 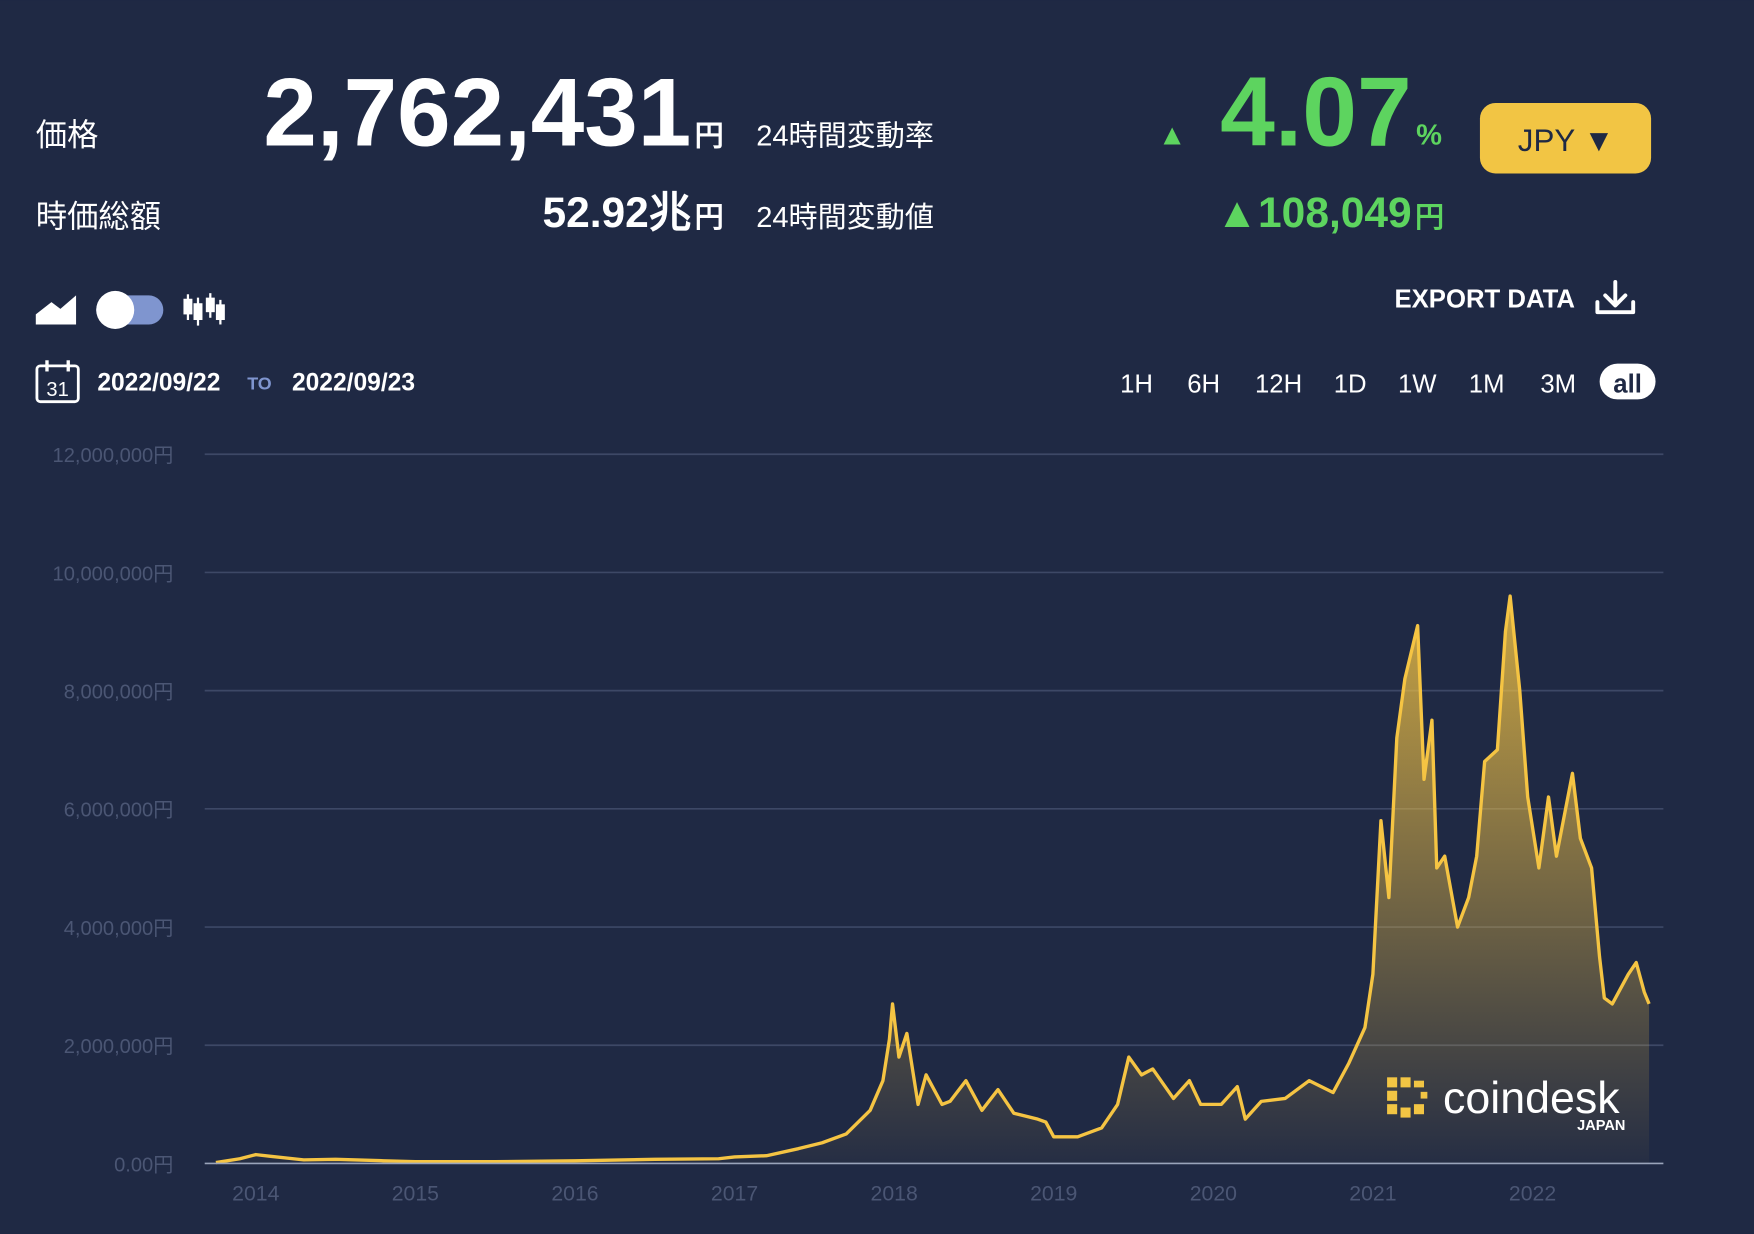 I want to click on currency-button-bg, so click(x=1565, y=138).